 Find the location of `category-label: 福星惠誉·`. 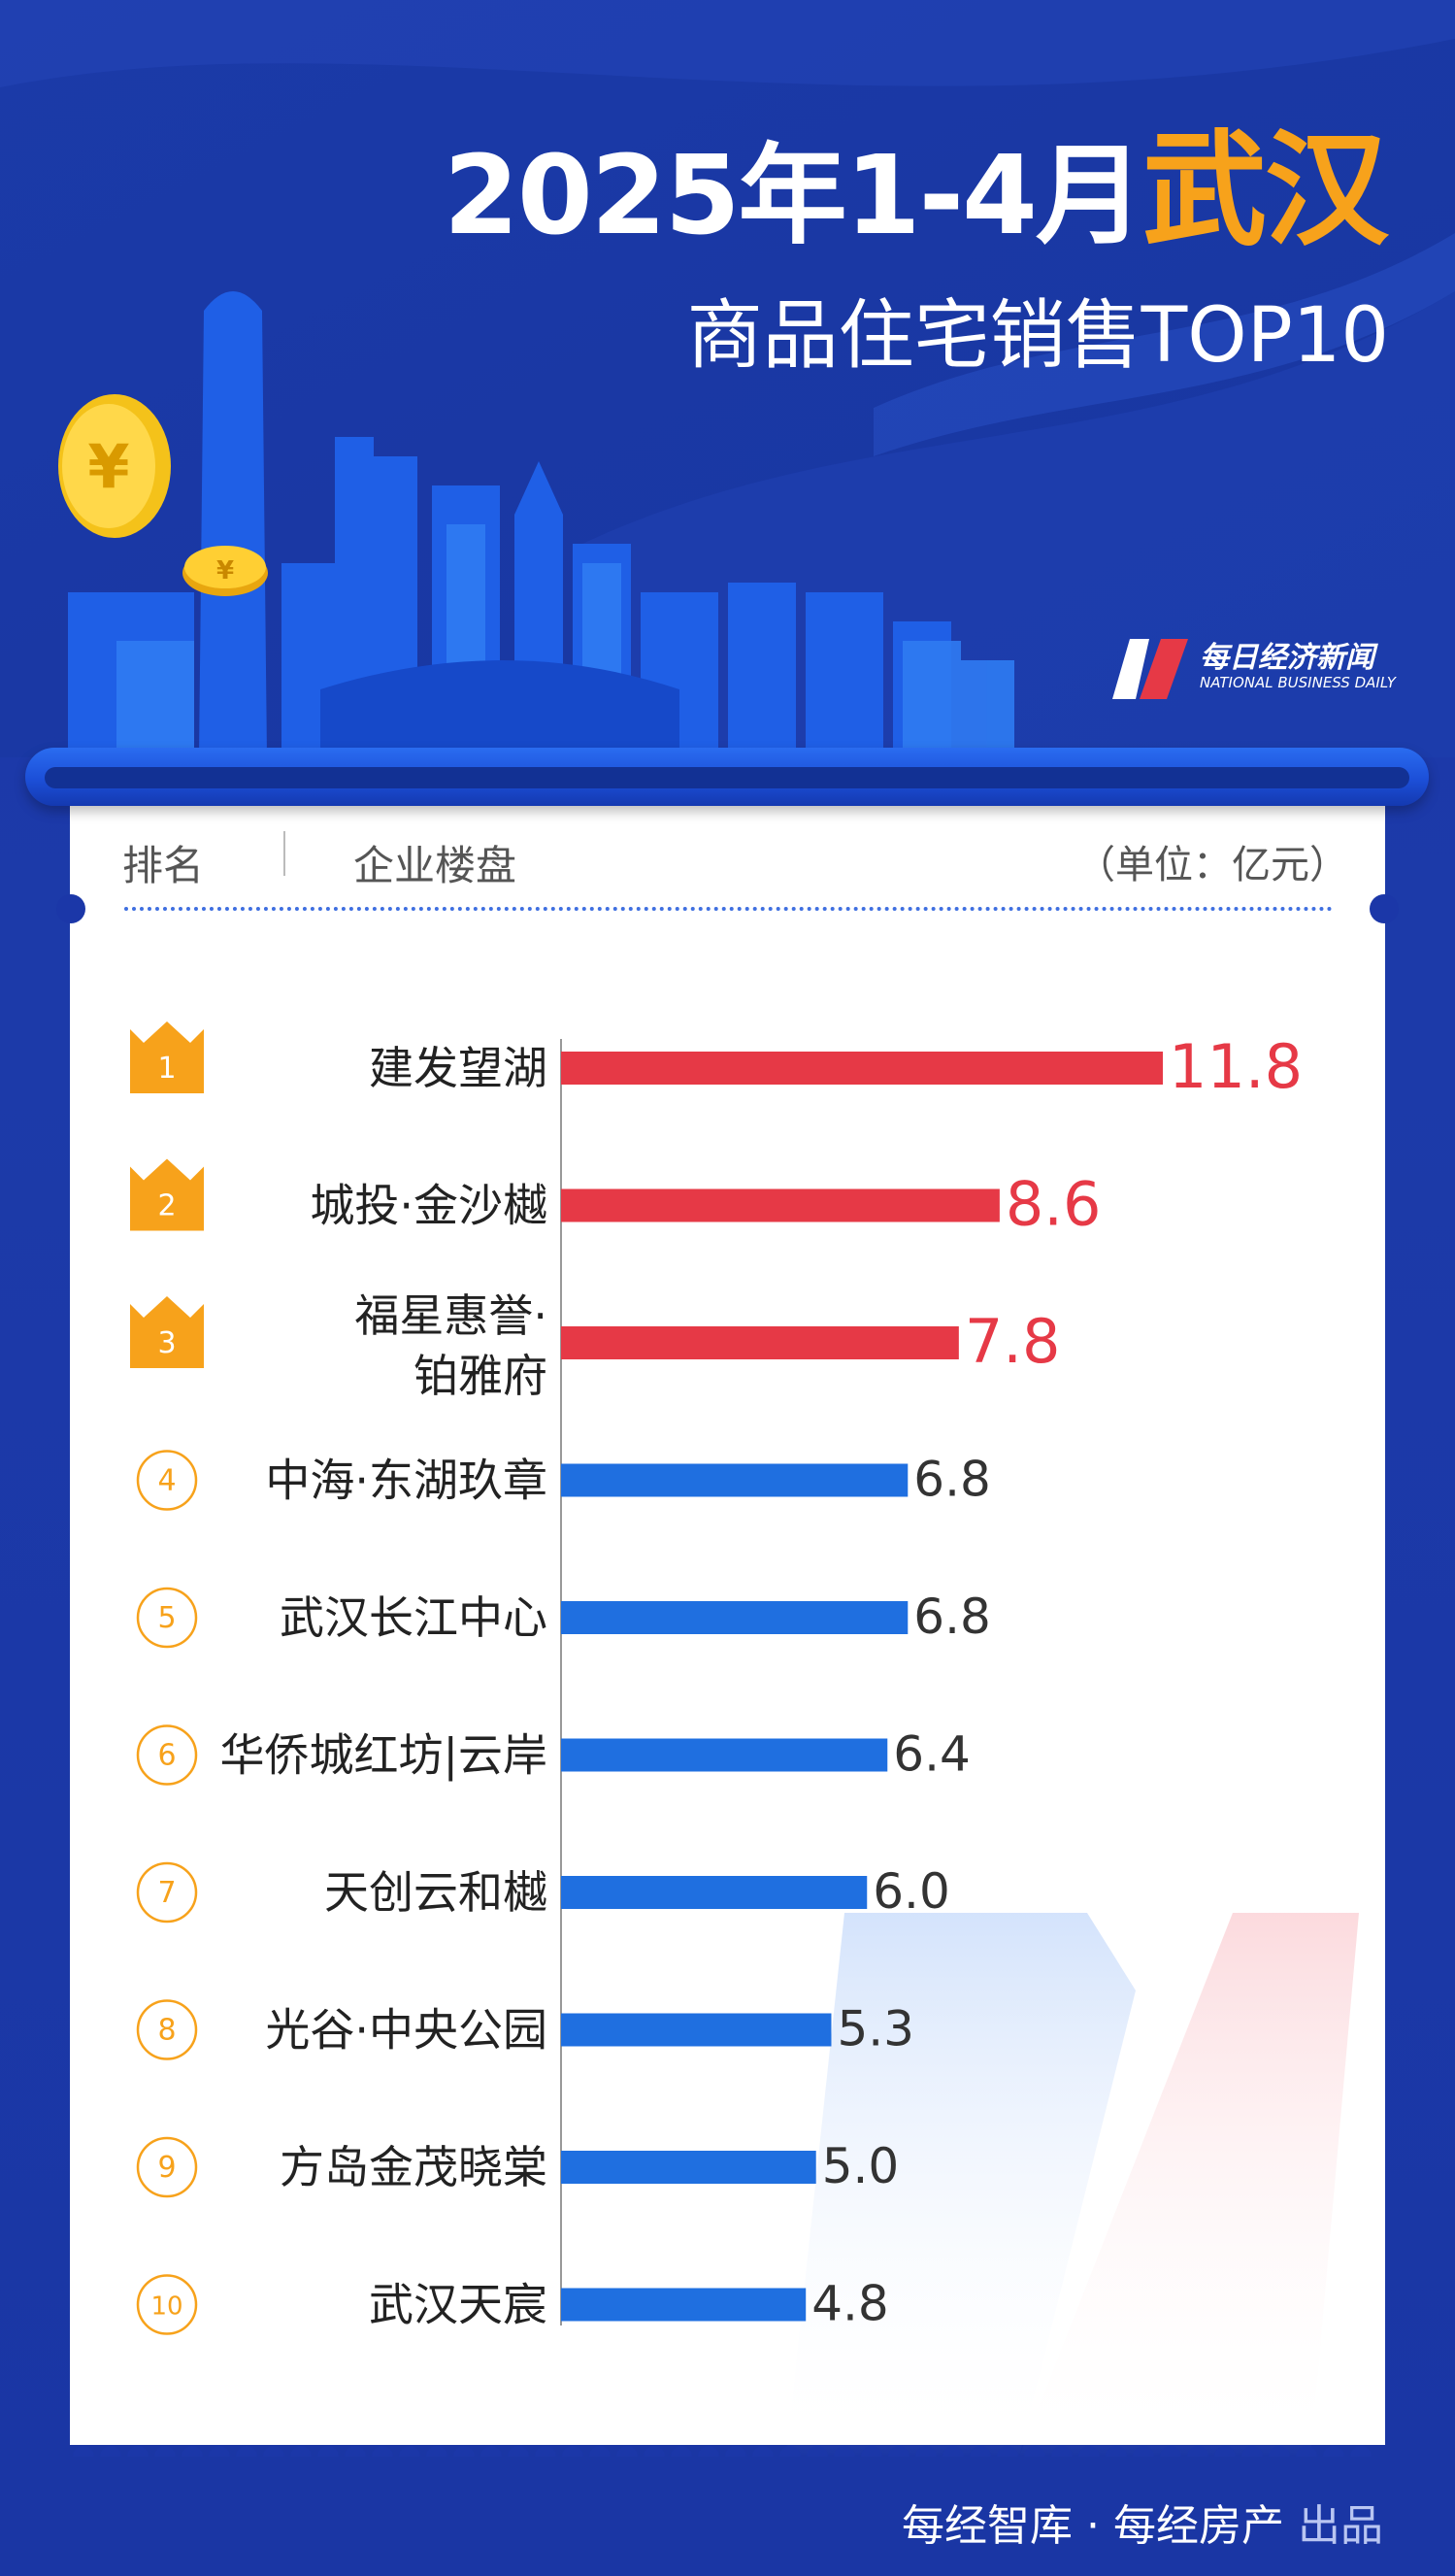

category-label: 福星惠誉· is located at coordinates (450, 1315).